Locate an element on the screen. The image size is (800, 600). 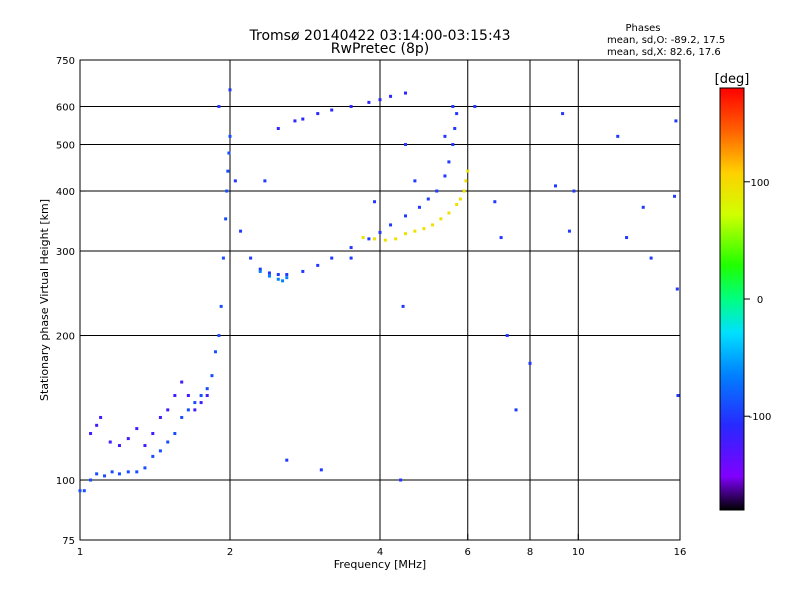
x-tick-label: 10 is located at coordinates (578, 552).